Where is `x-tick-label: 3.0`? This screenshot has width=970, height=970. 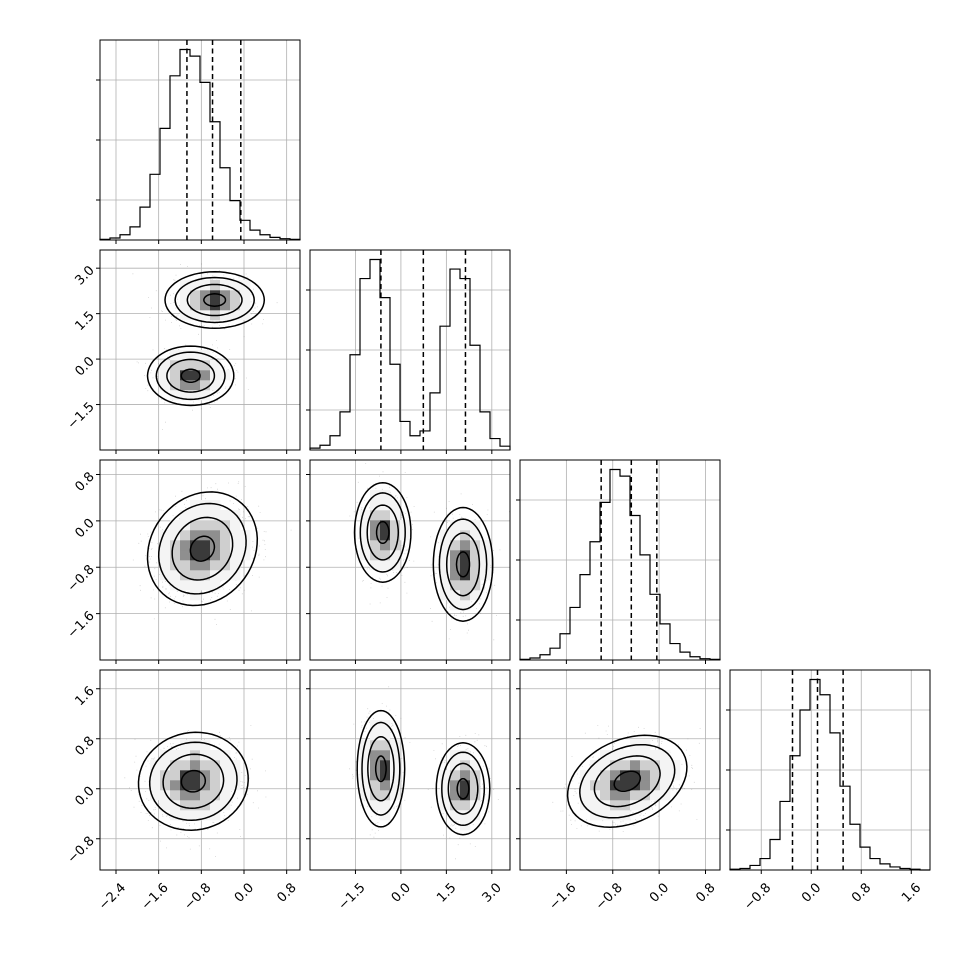 x-tick-label: 3.0 is located at coordinates (492, 892).